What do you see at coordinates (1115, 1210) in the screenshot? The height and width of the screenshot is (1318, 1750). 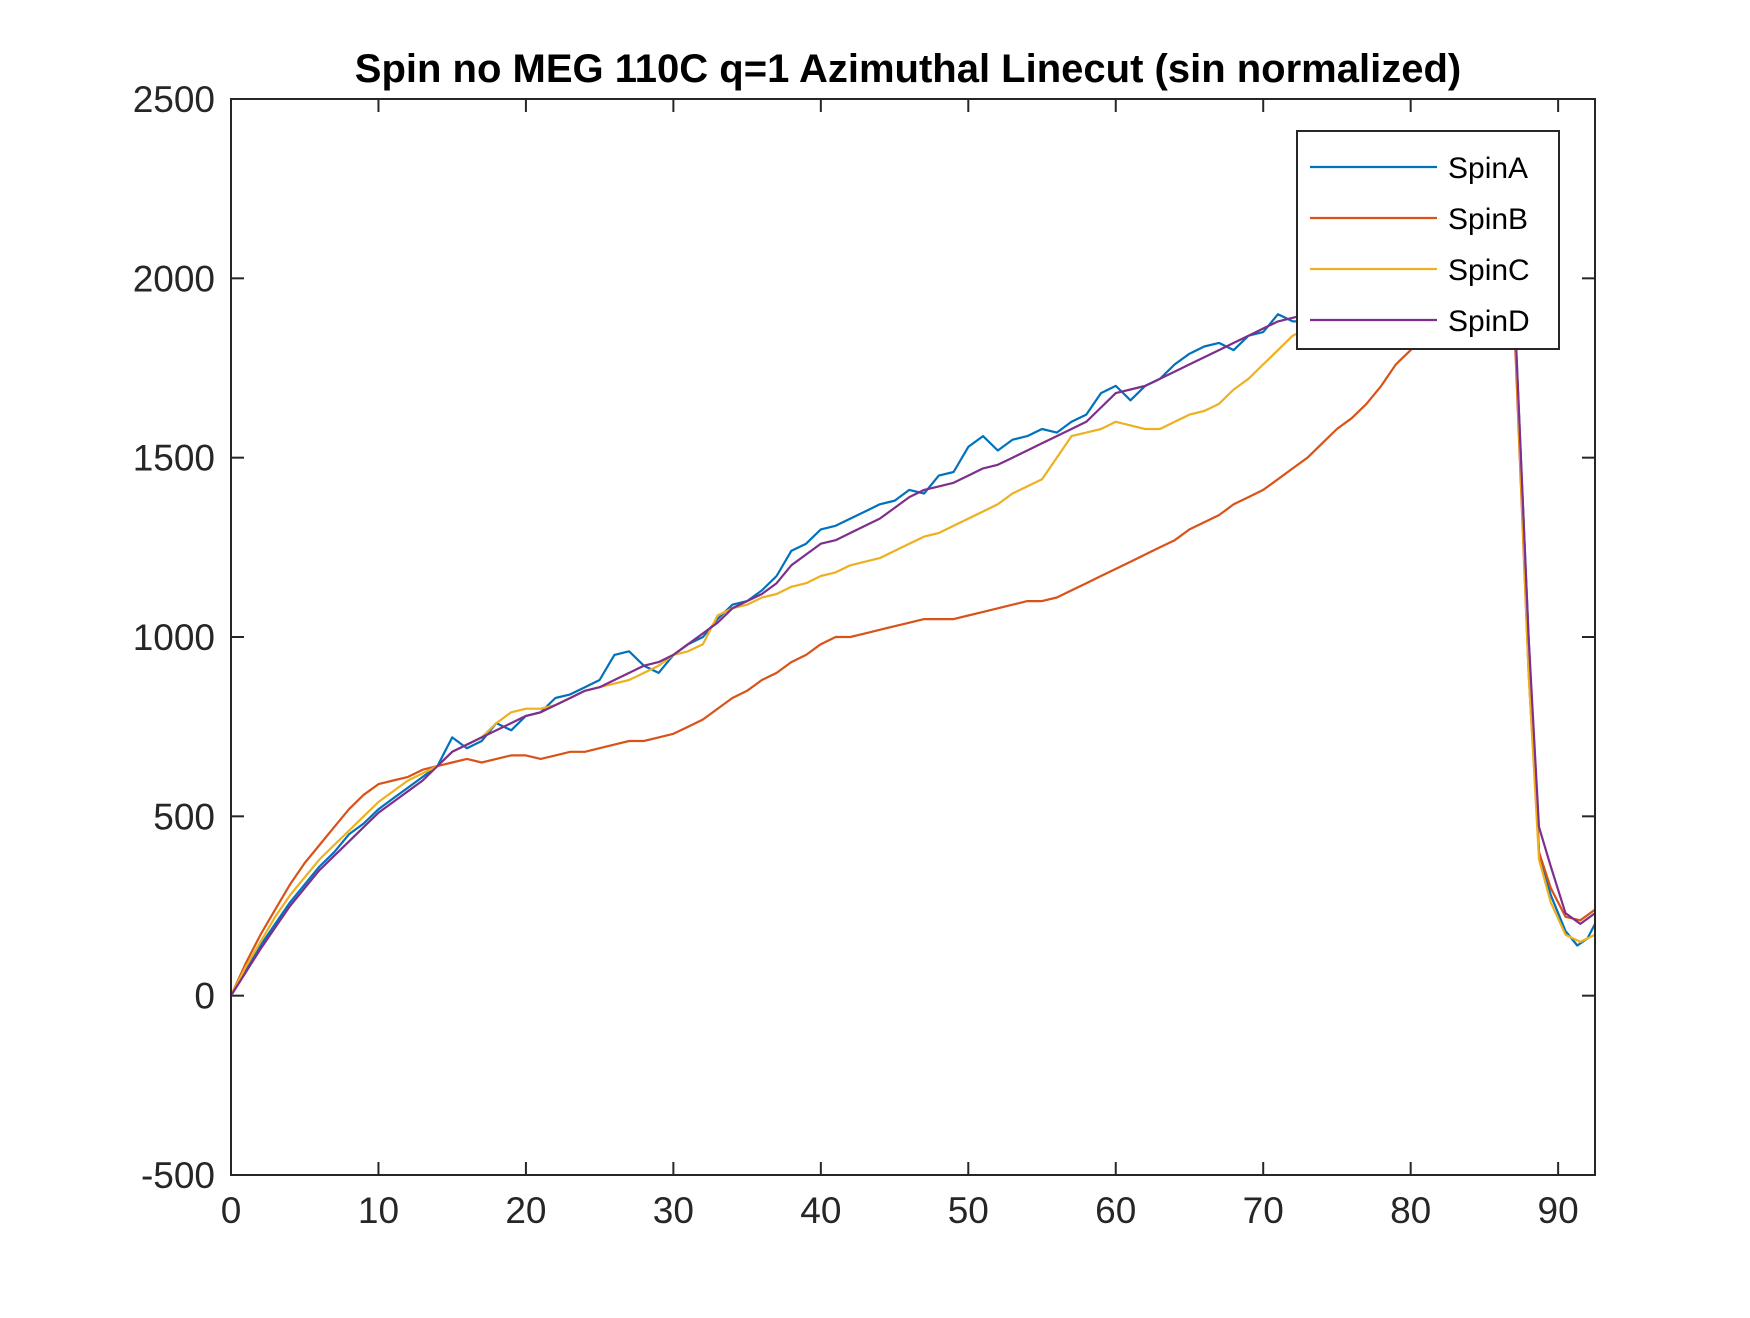 I see `x-tick-label: 60` at bounding box center [1115, 1210].